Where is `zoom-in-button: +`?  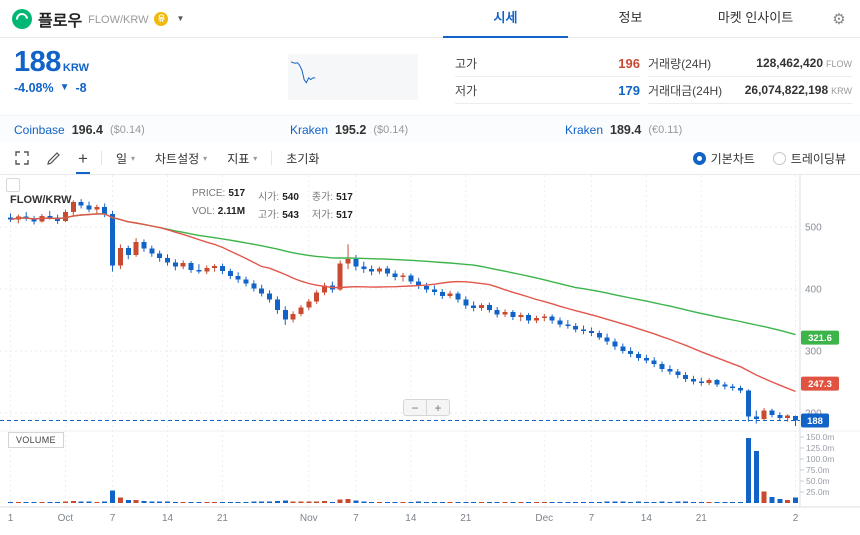 zoom-in-button: + is located at coordinates (438, 407).